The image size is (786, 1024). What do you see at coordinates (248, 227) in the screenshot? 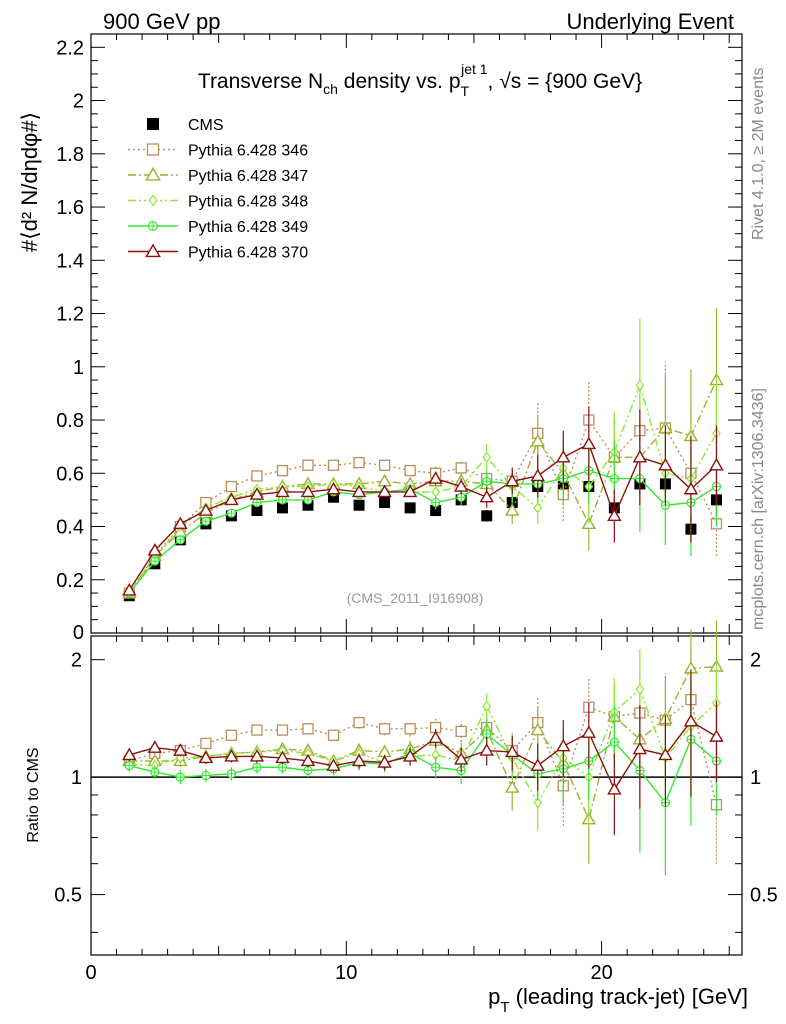
I see `legend-label-p349: Pythia 6.428 349` at bounding box center [248, 227].